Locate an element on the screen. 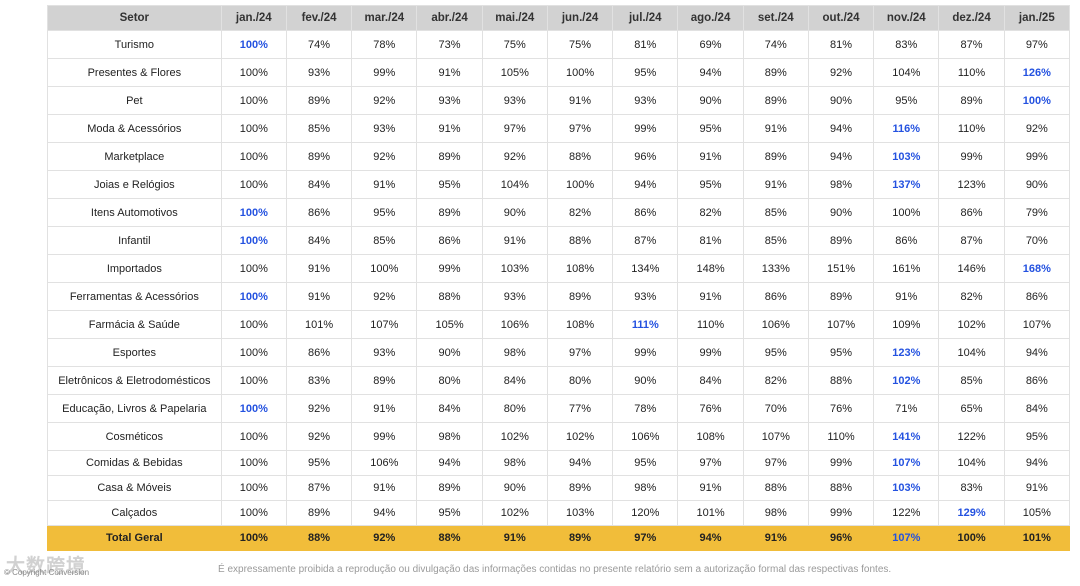 The image size is (1080, 586). sector-name: Calçados is located at coordinates (134, 513).